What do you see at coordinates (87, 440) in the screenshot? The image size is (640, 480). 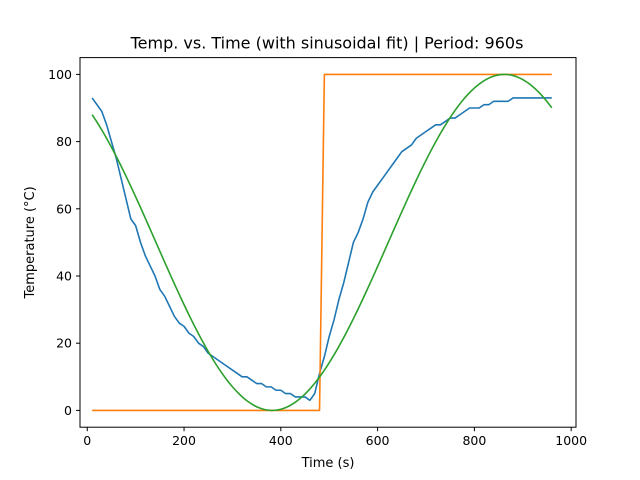 I see `x-tick-label: 0` at bounding box center [87, 440].